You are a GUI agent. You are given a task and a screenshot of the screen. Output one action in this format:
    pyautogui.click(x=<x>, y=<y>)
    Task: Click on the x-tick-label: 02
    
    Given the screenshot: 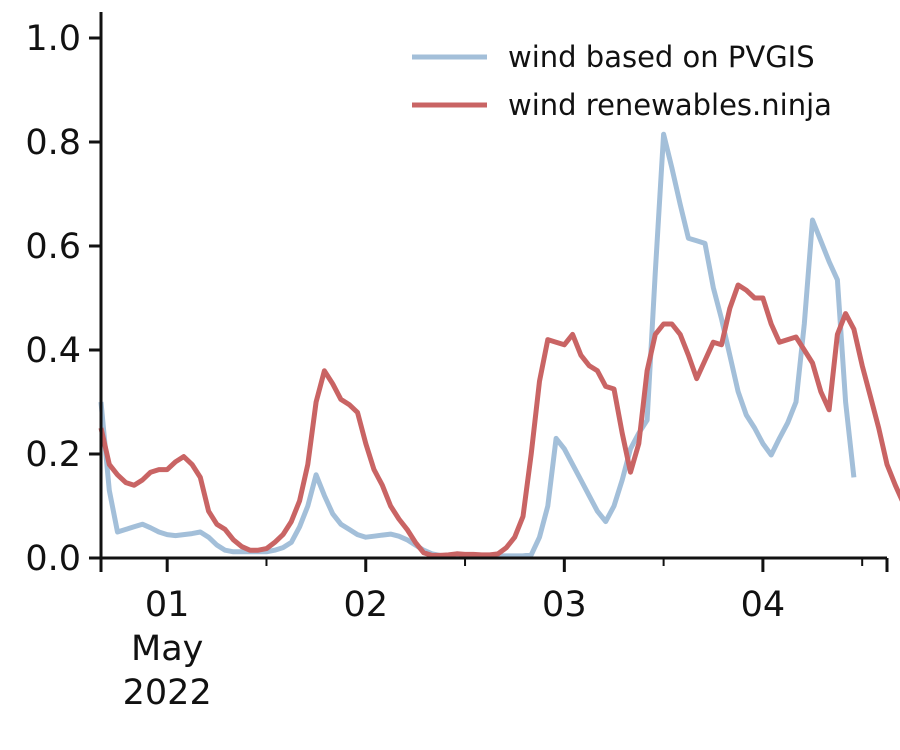 What is the action you would take?
    pyautogui.click(x=365, y=605)
    